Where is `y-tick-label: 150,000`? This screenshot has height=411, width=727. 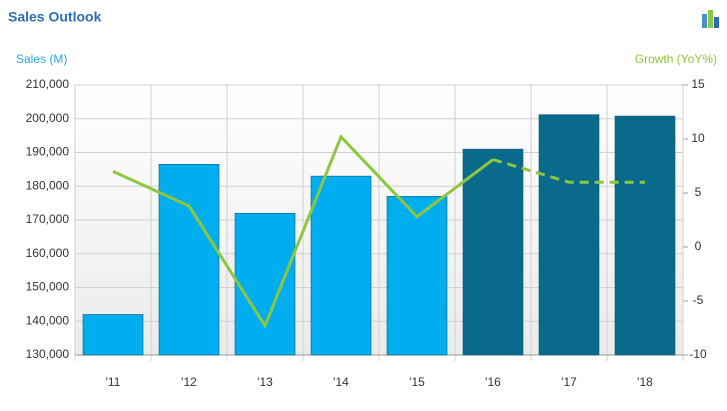 y-tick-label: 150,000 is located at coordinates (48, 287).